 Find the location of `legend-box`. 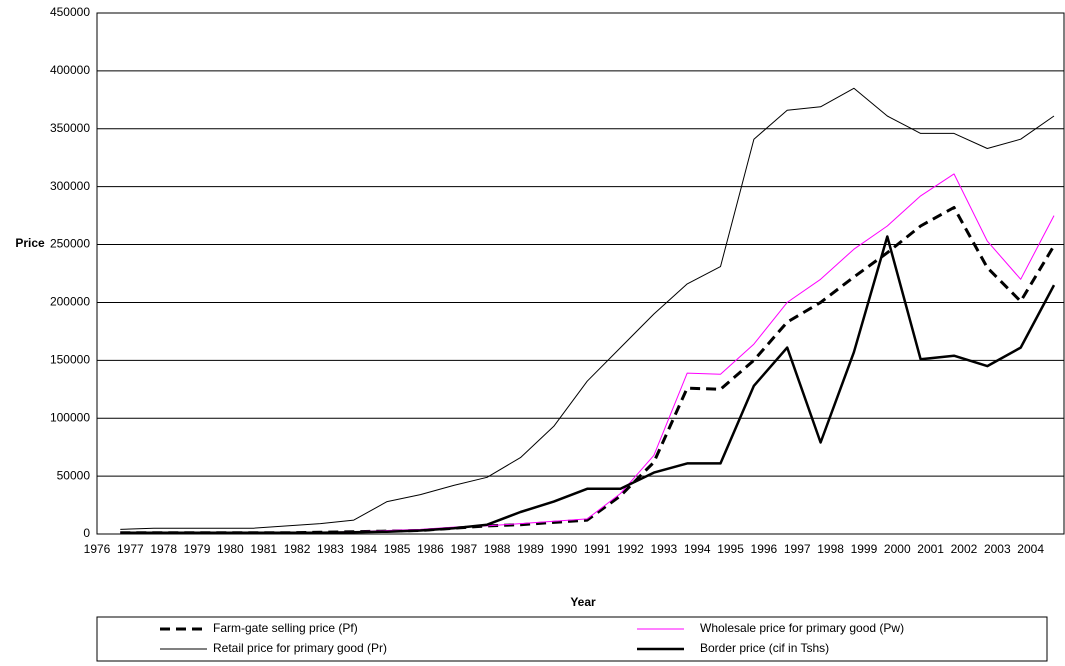

legend-box is located at coordinates (572, 639).